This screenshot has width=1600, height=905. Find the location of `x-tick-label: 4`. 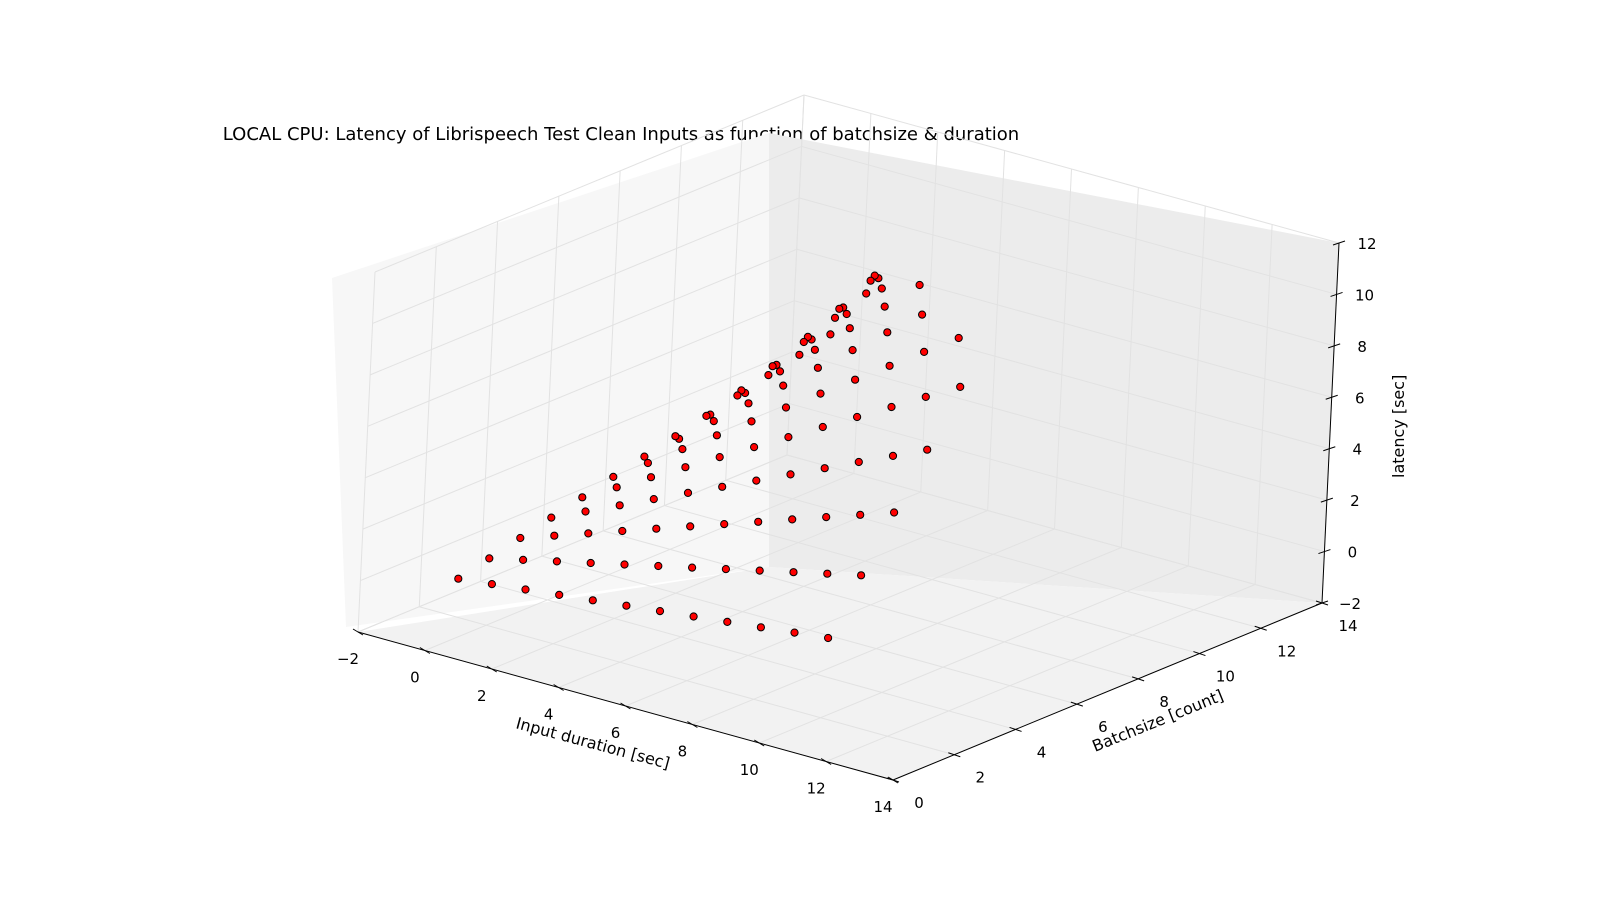

x-tick-label: 4 is located at coordinates (549, 715).